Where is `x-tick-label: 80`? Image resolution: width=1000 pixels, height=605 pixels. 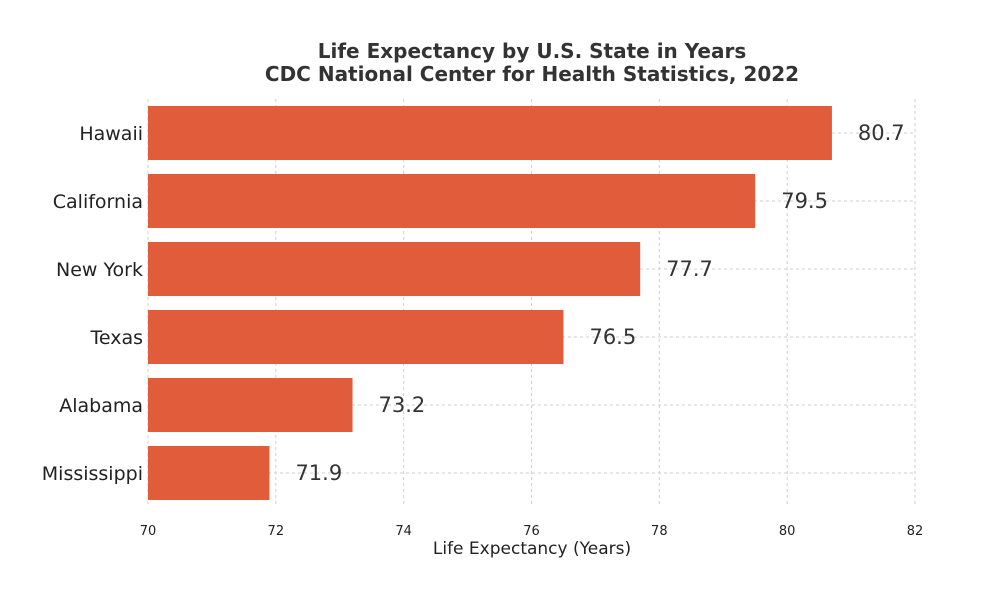 x-tick-label: 80 is located at coordinates (787, 531).